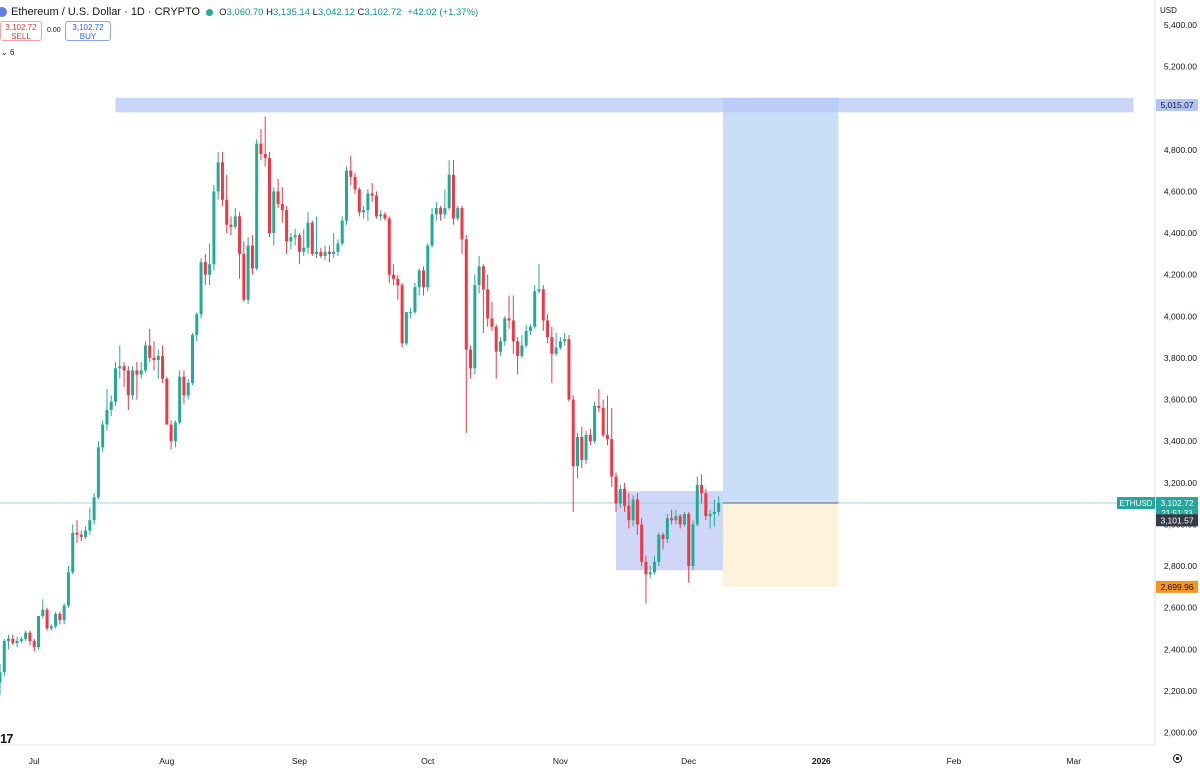 Image resolution: width=1200 pixels, height=770 pixels. Describe the element at coordinates (223, 12) in the screenshot. I see `open-label: O` at that location.